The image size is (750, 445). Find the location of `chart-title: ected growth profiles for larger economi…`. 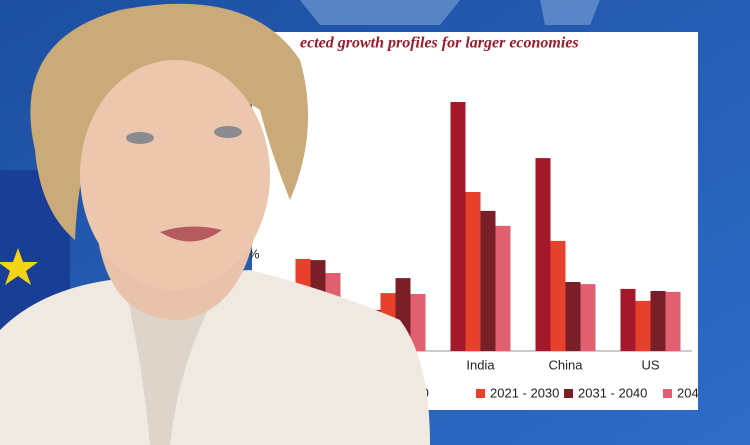

chart-title: ected growth profiles for larger economi… is located at coordinates (439, 43).